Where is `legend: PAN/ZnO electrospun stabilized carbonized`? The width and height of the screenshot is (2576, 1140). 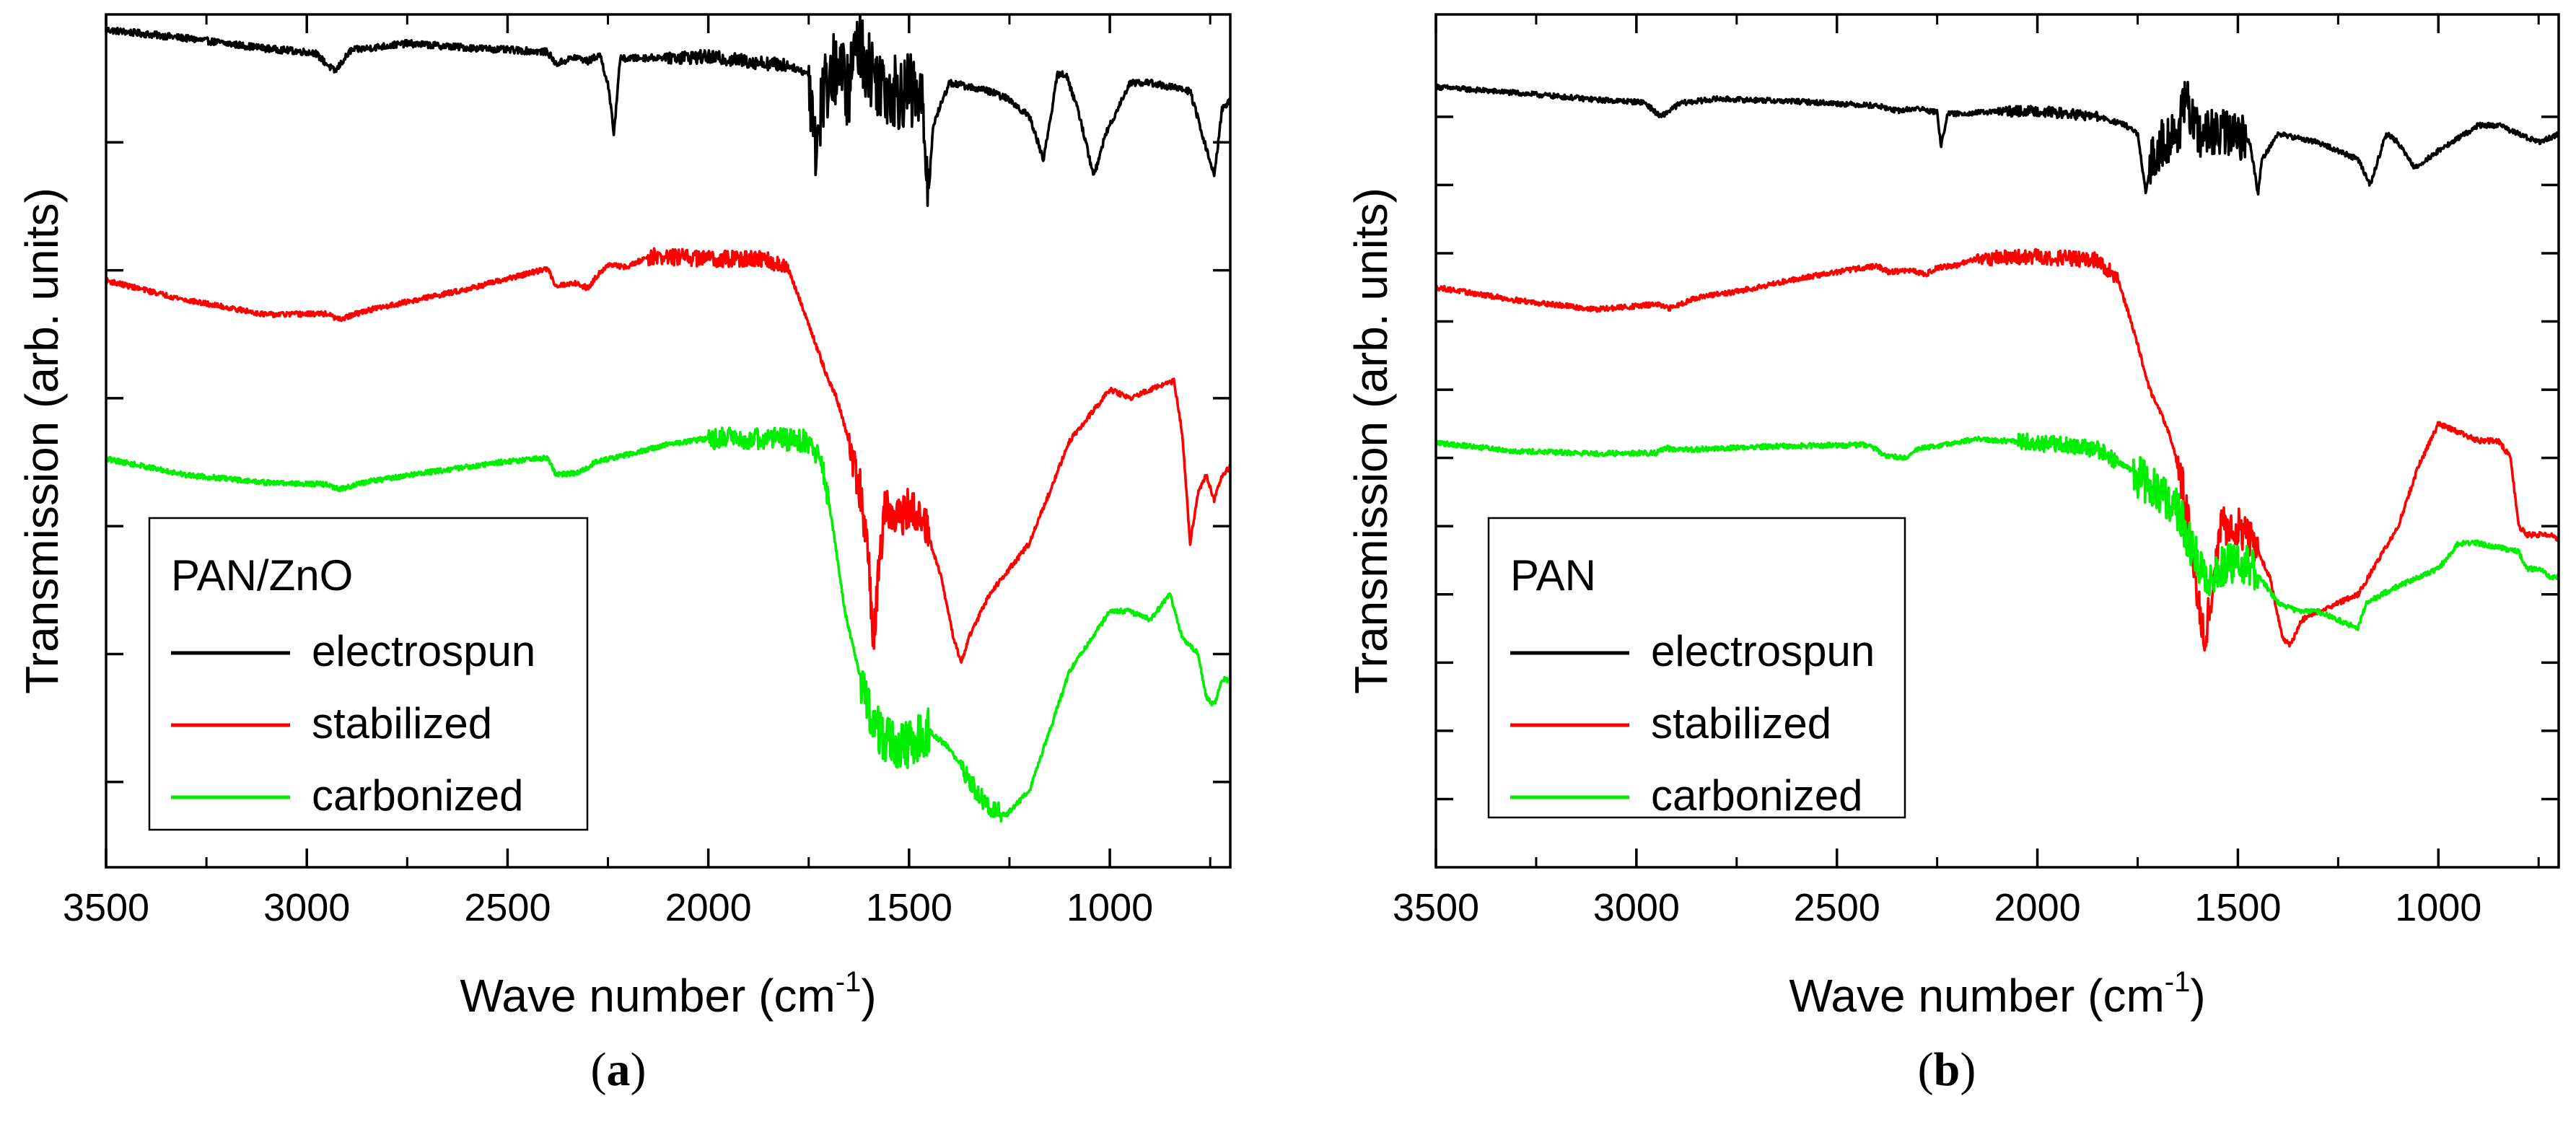 legend: PAN/ZnO electrospun stabilized carbonized is located at coordinates (368, 674).